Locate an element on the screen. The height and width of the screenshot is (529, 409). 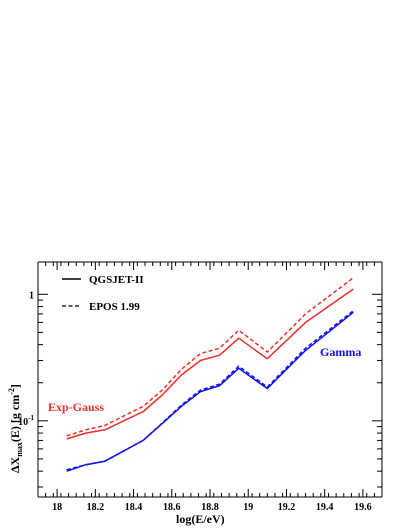
x-tick-label: 18.4 is located at coordinates (134, 507).